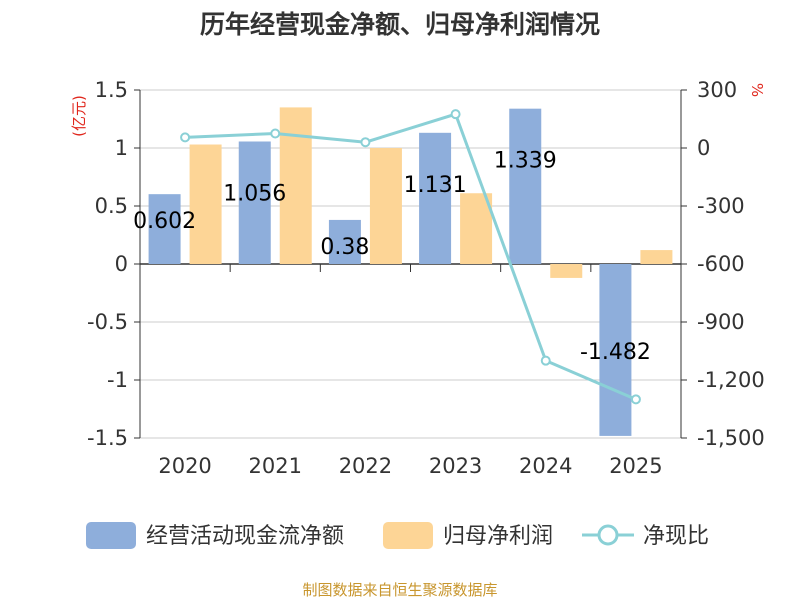 The width and height of the screenshot is (800, 600). I want to click on x-tick-label: 2022, so click(365, 466).